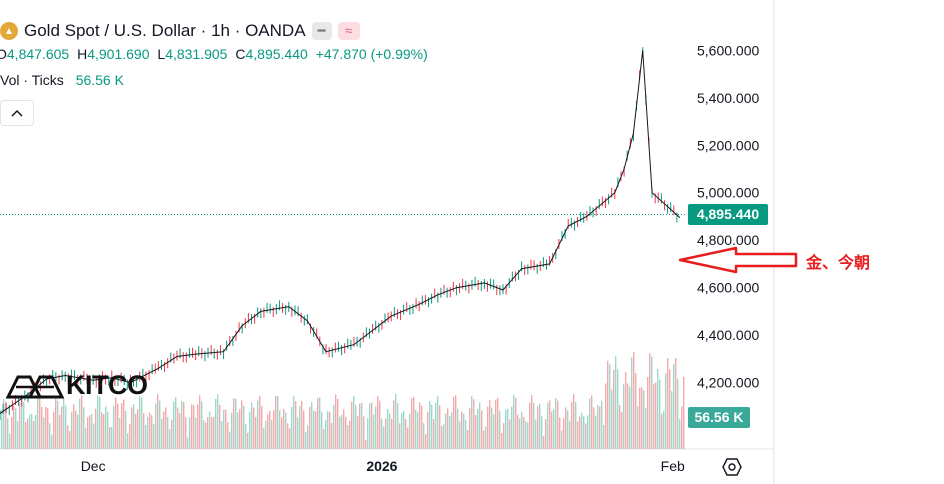 Image resolution: width=944 pixels, height=484 pixels. What do you see at coordinates (728, 98) in the screenshot?
I see `y-tick-label: 5,400.000` at bounding box center [728, 98].